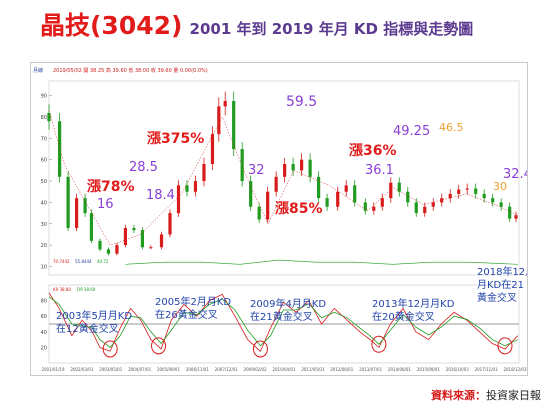 The height and width of the screenshot is (409, 551). I want to click on x-tick-label: 2003/05/01, so click(111, 369).